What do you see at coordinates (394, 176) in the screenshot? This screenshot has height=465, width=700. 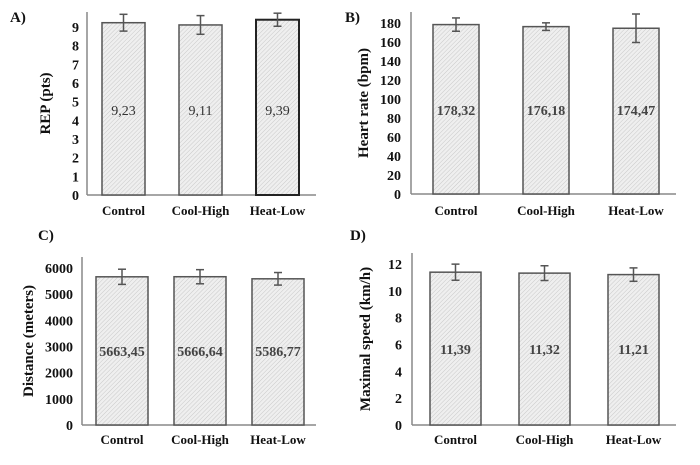 I see `y-tick-label: 20` at bounding box center [394, 176].